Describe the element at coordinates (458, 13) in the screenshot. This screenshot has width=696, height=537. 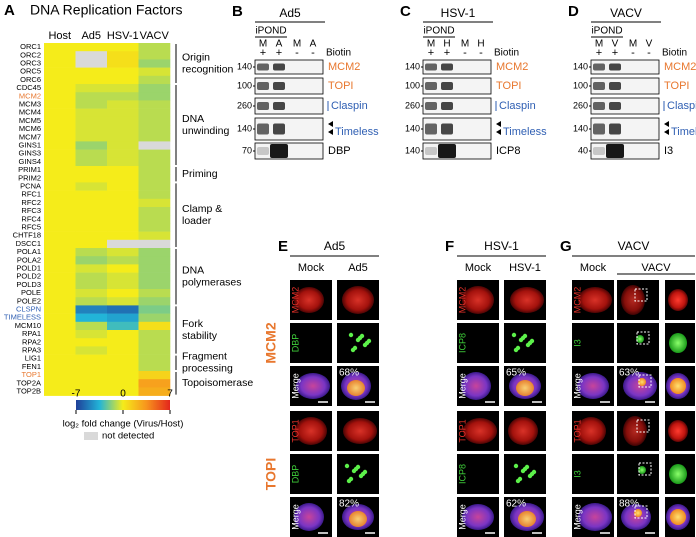
I see `virus-label: HSV-1` at that location.